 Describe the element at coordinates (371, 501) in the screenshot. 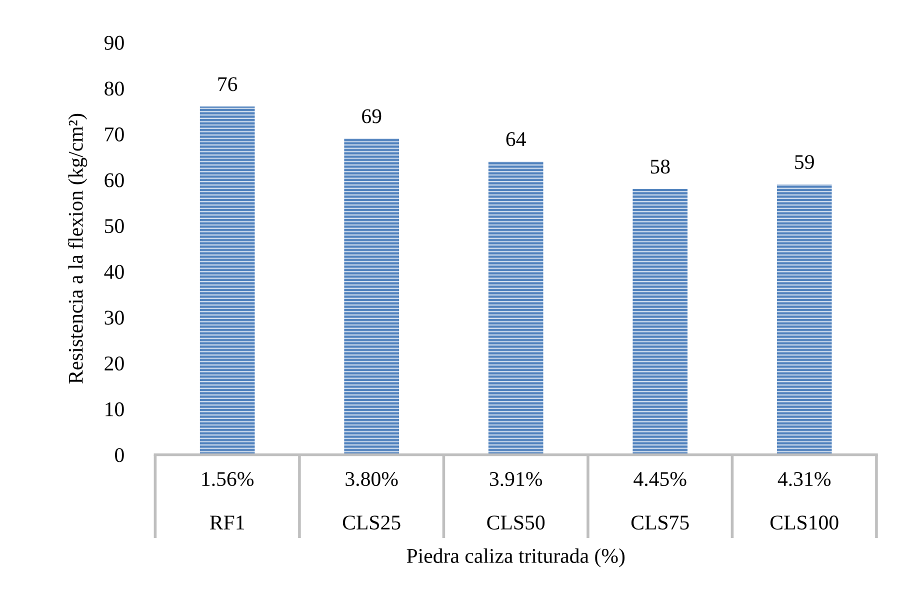

I see `category-label: 3.80% CLS25` at that location.